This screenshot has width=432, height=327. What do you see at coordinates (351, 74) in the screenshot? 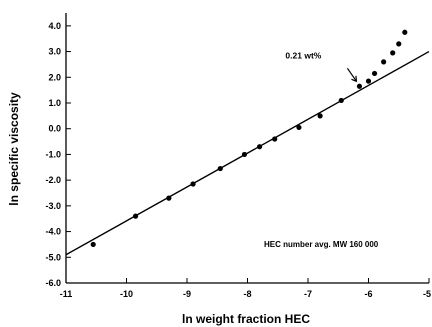
I see `annotation-arrow` at bounding box center [351, 74].